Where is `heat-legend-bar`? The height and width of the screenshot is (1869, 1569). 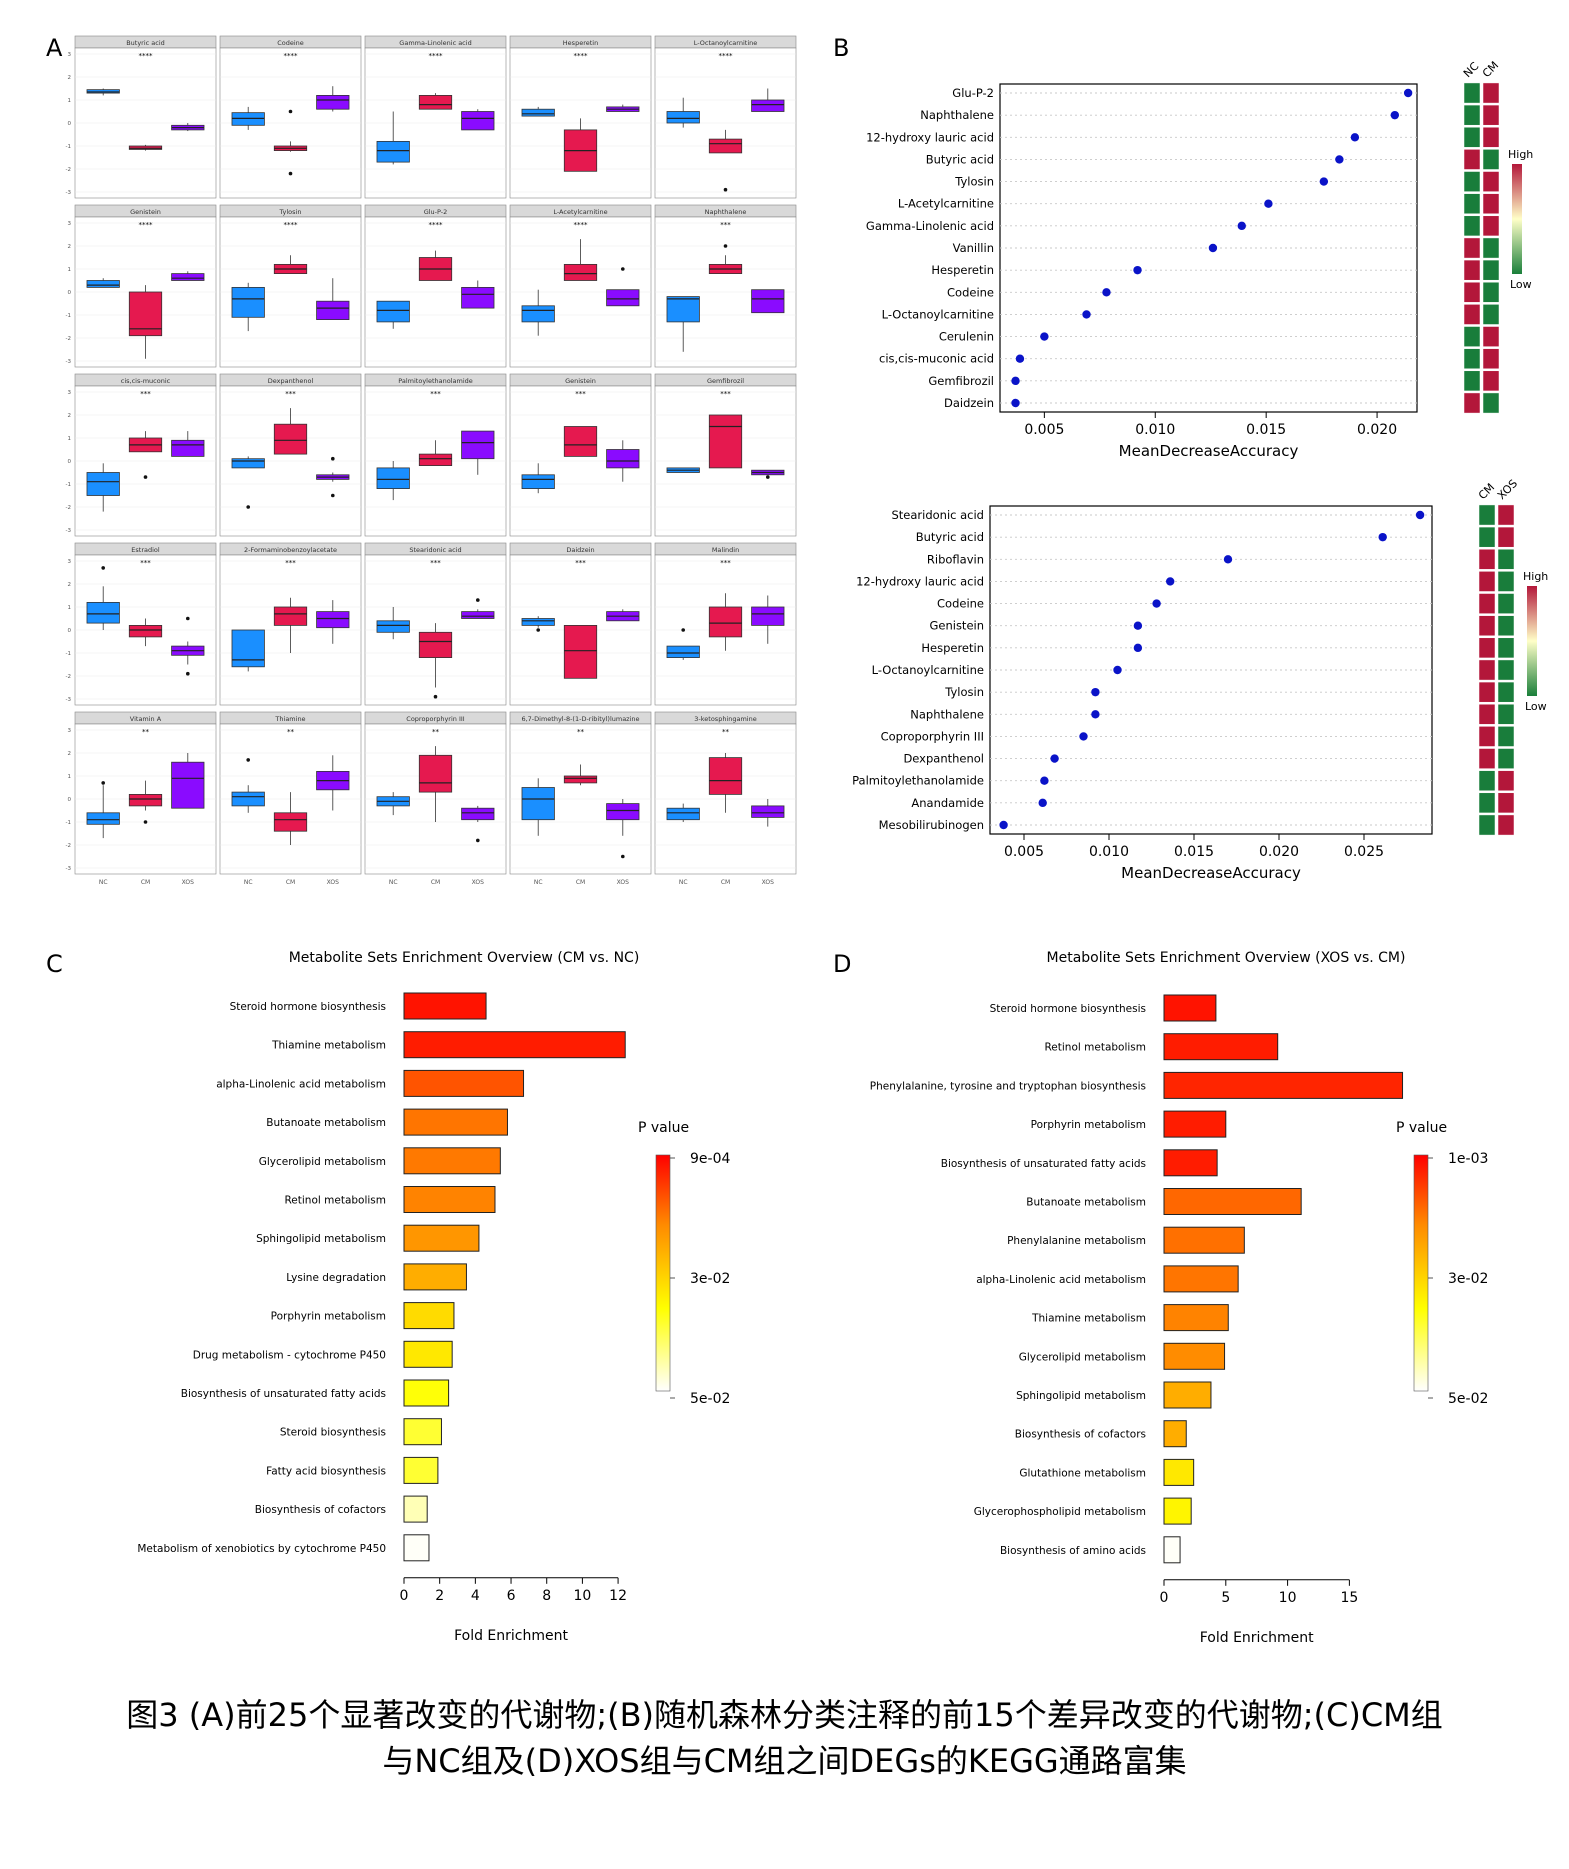
heat-legend-bar is located at coordinates (1517, 219).